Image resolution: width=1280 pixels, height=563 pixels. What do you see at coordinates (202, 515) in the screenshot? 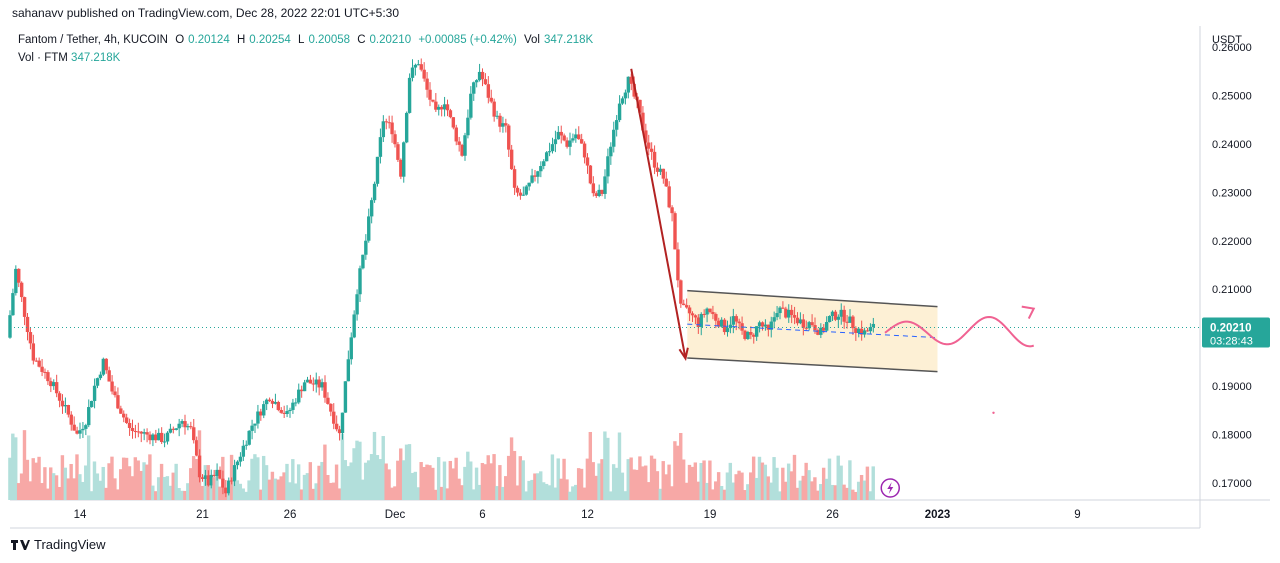
I see `x-tick-label: 21` at bounding box center [202, 515].